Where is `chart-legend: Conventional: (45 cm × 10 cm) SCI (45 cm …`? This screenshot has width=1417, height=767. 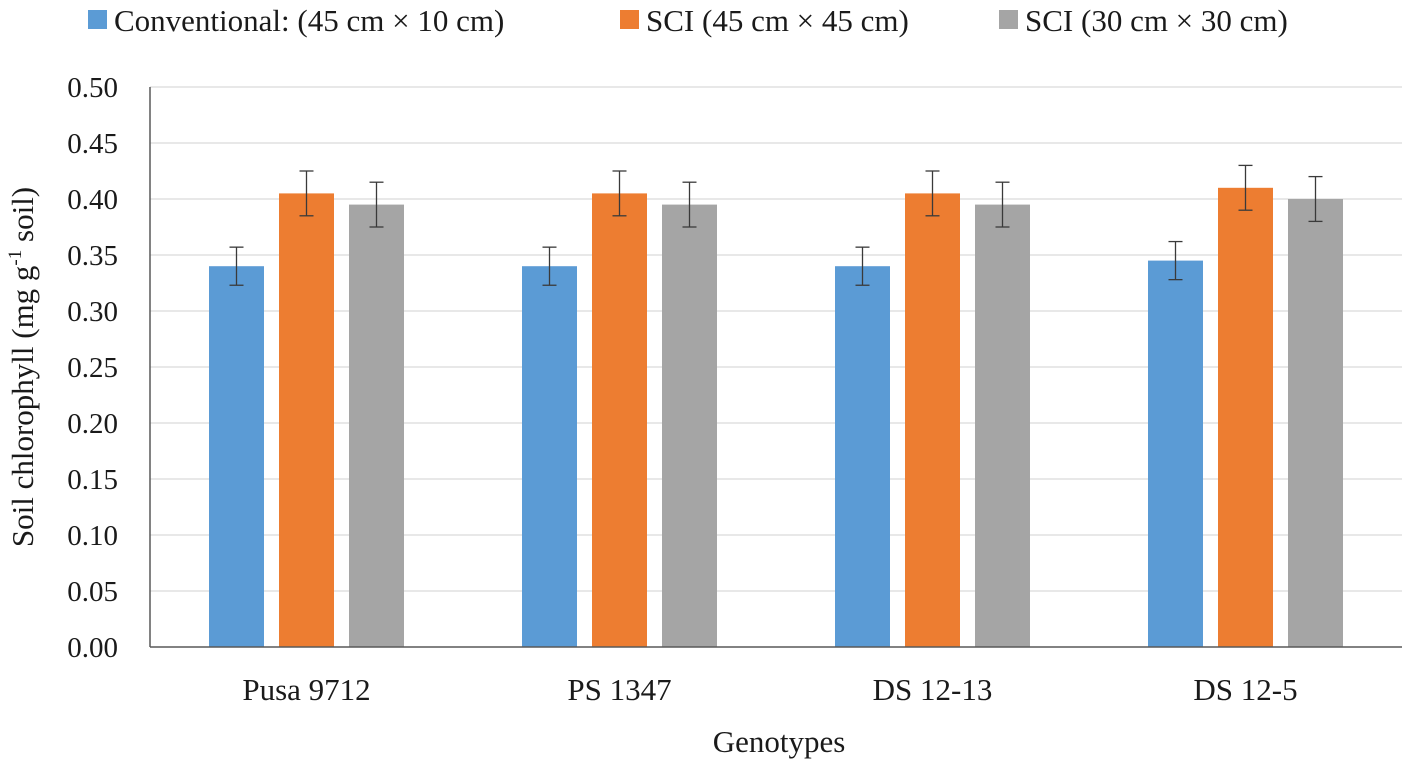 chart-legend: Conventional: (45 cm × 10 cm) SCI (45 cm … is located at coordinates (688, 20).